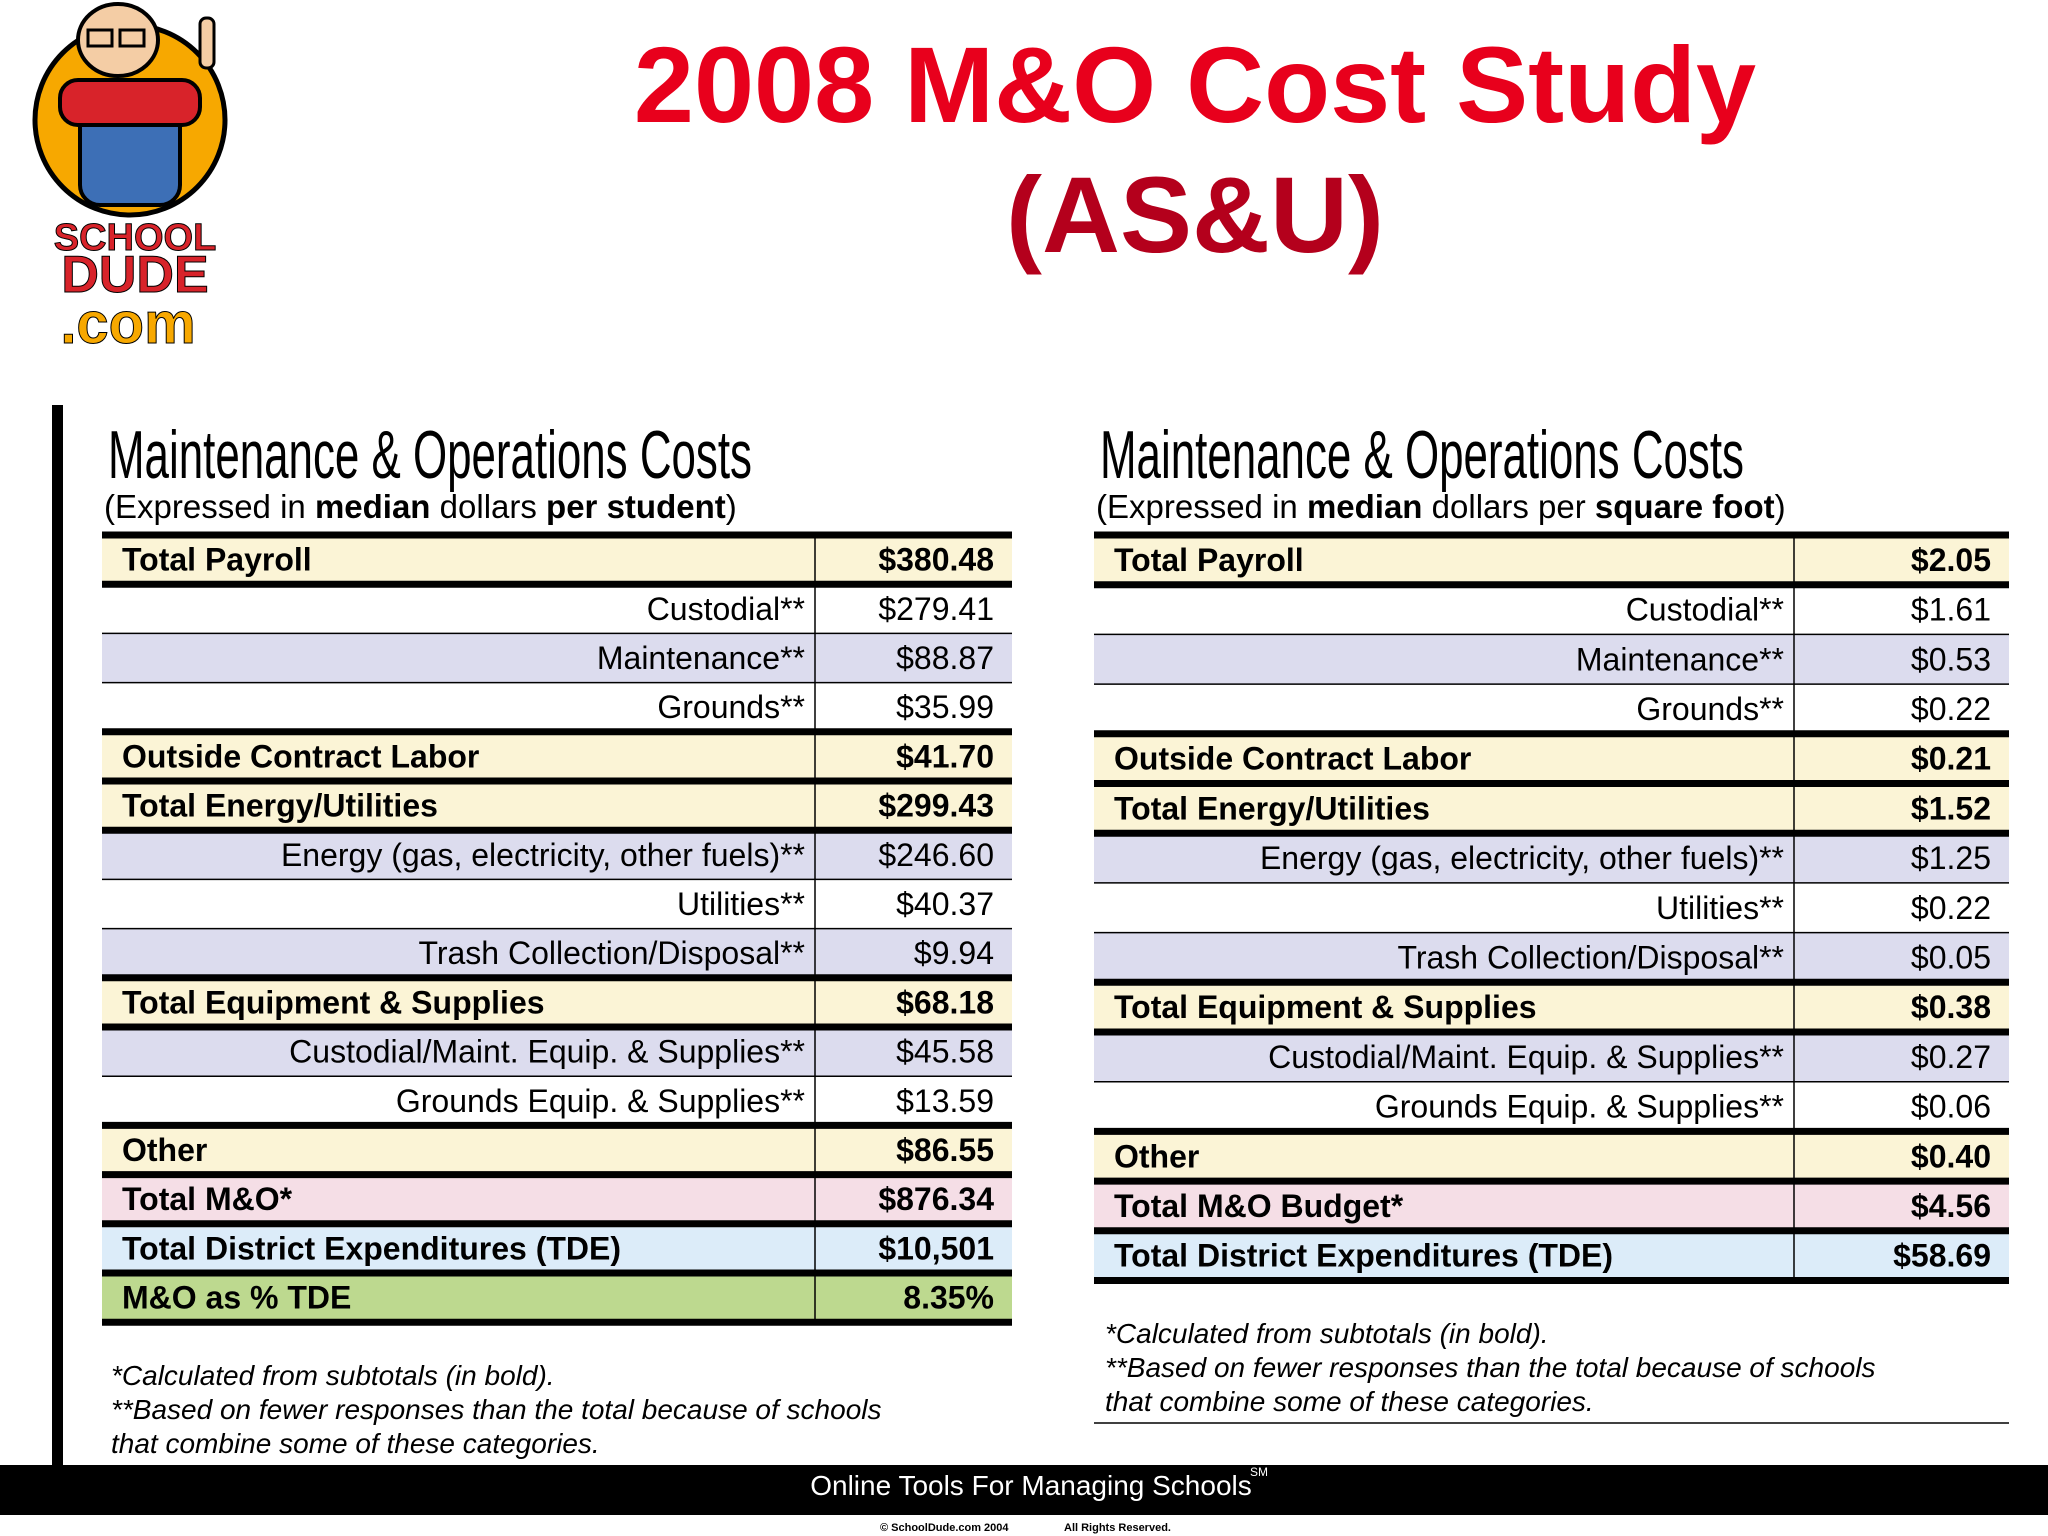 The height and width of the screenshot is (1536, 2048). What do you see at coordinates (1325, 1007) in the screenshot?
I see `row-label: Total Equipment & Supplies` at bounding box center [1325, 1007].